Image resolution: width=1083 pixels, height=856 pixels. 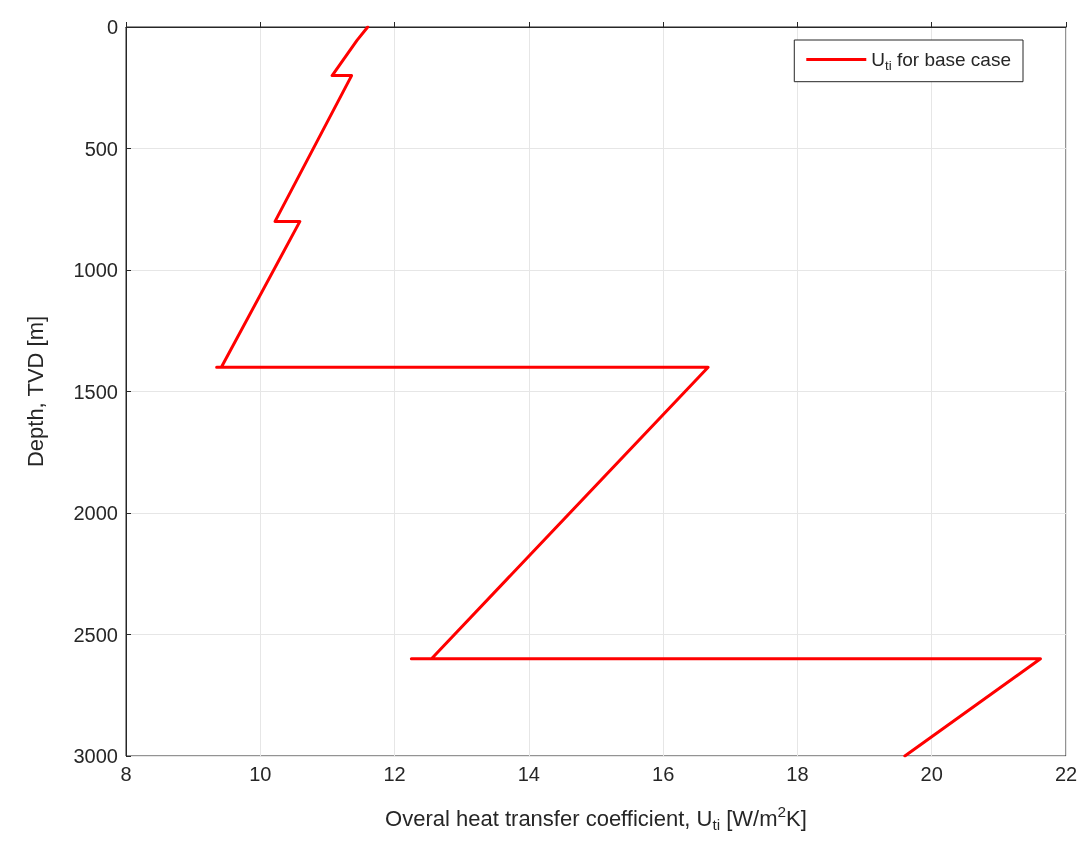 I want to click on y-tick-label: 0, so click(x=112, y=27).